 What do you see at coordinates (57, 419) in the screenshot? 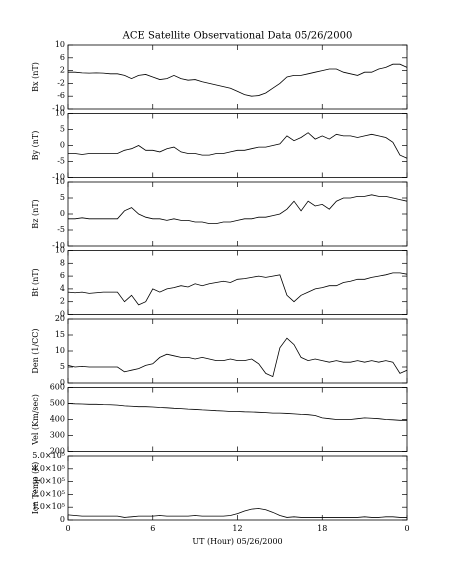
I see `y-tick-label: 400` at bounding box center [57, 419].